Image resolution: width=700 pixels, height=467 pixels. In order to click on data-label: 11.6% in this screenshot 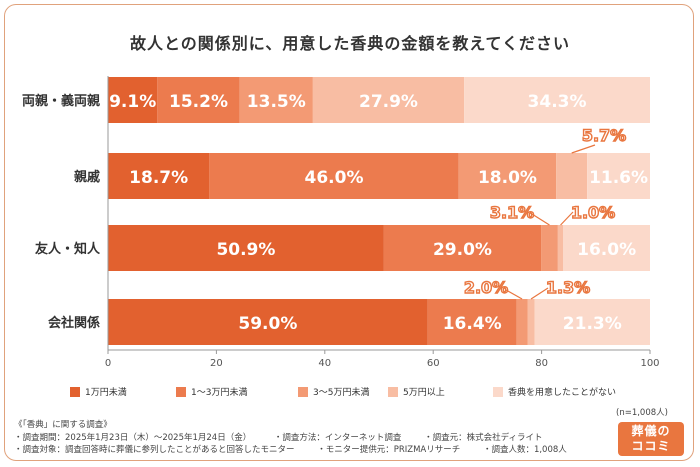, I will do `click(618, 178)`.